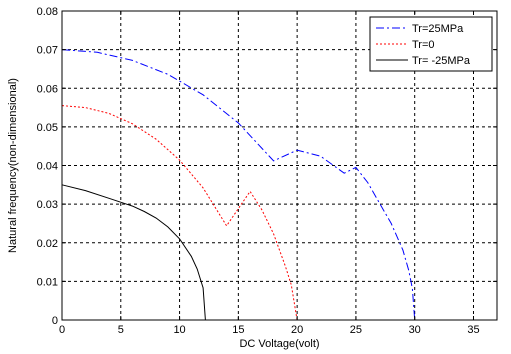 This screenshot has width=511, height=354. Describe the element at coordinates (47, 282) in the screenshot. I see `y-tick-label: 0.01` at that location.